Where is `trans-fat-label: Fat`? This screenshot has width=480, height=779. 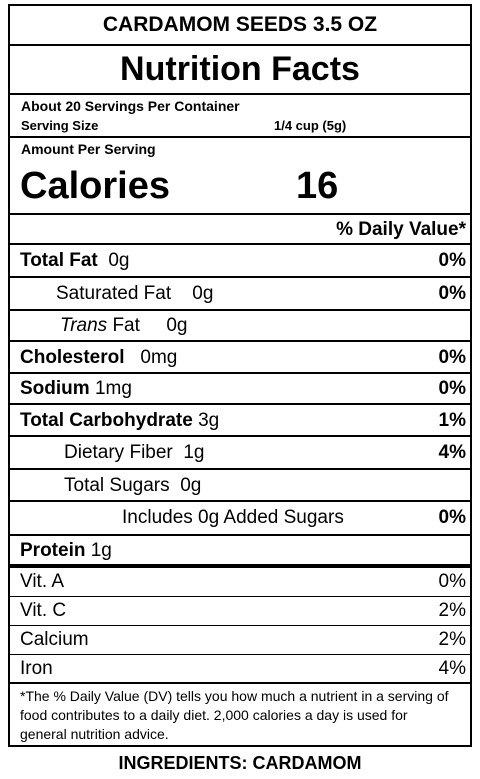 trans-fat-label: Fat is located at coordinates (126, 325).